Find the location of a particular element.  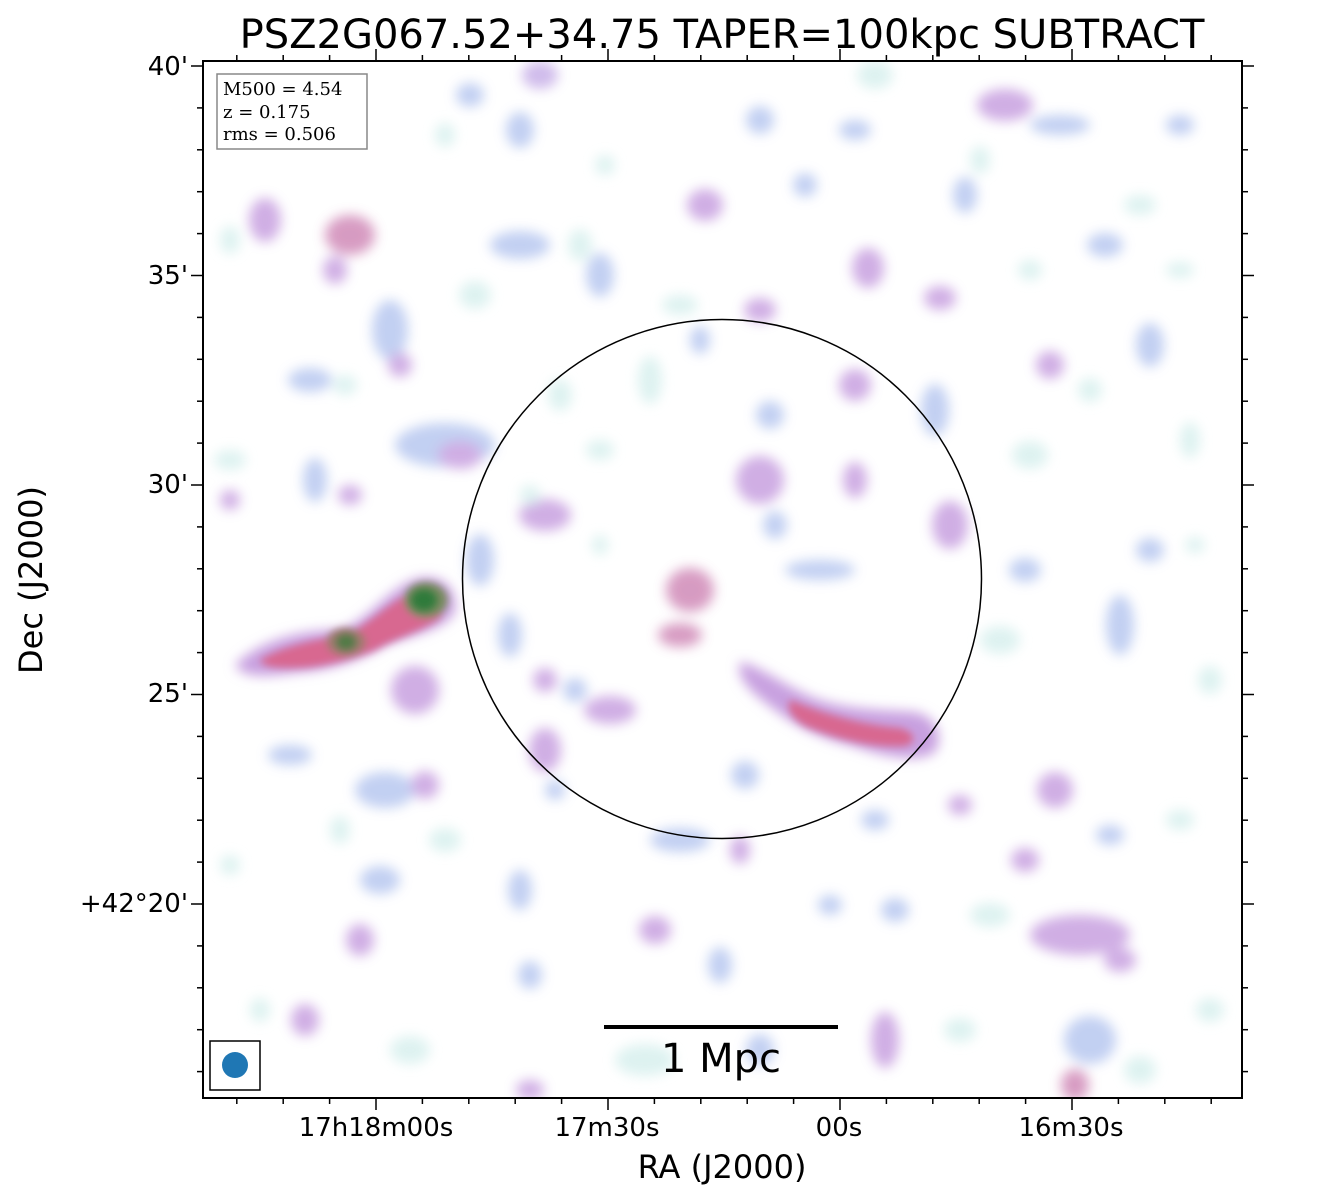

y-axis-label: Dec (J2000) is located at coordinates (31, 580).